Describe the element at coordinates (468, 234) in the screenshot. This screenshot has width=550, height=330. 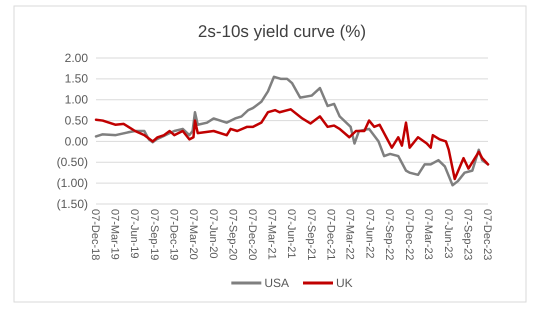
I see `x-tick-label: 07-Sep-23` at that location.